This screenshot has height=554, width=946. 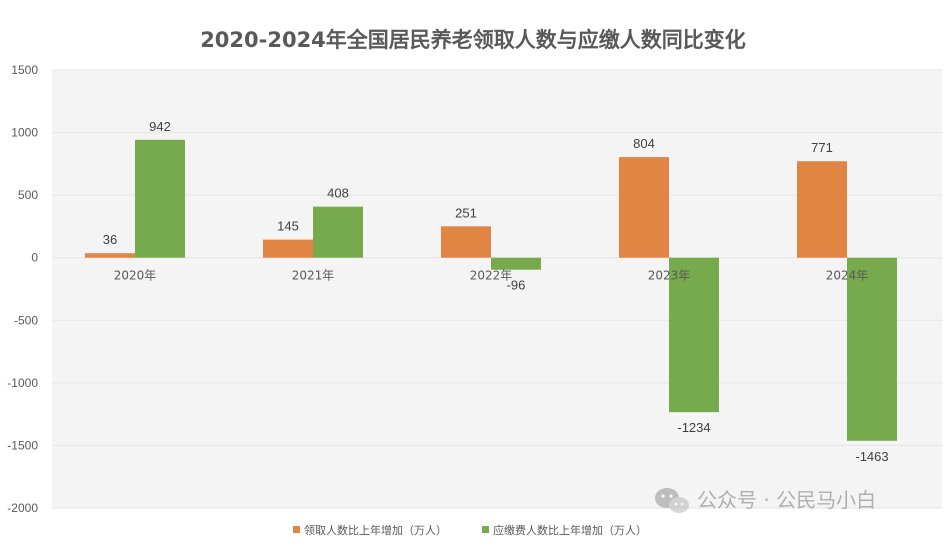 I want to click on category-label-2023年: 2023年, so click(x=669, y=276).